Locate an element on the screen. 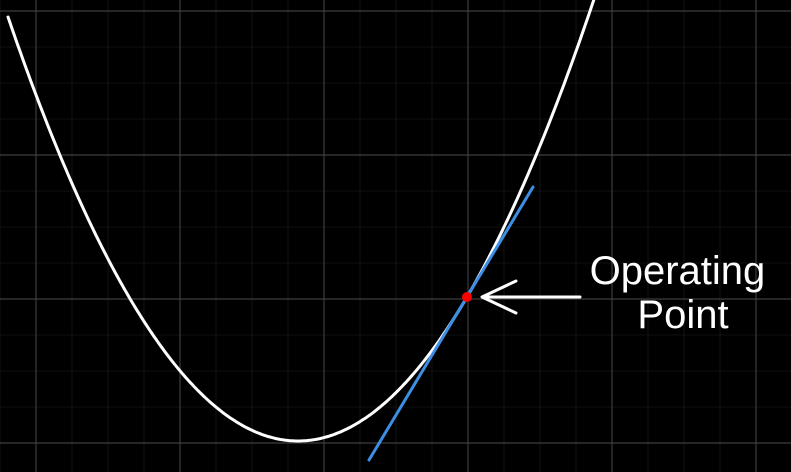 Image resolution: width=791 pixels, height=472 pixels. operating-point-dot is located at coordinates (467, 297).